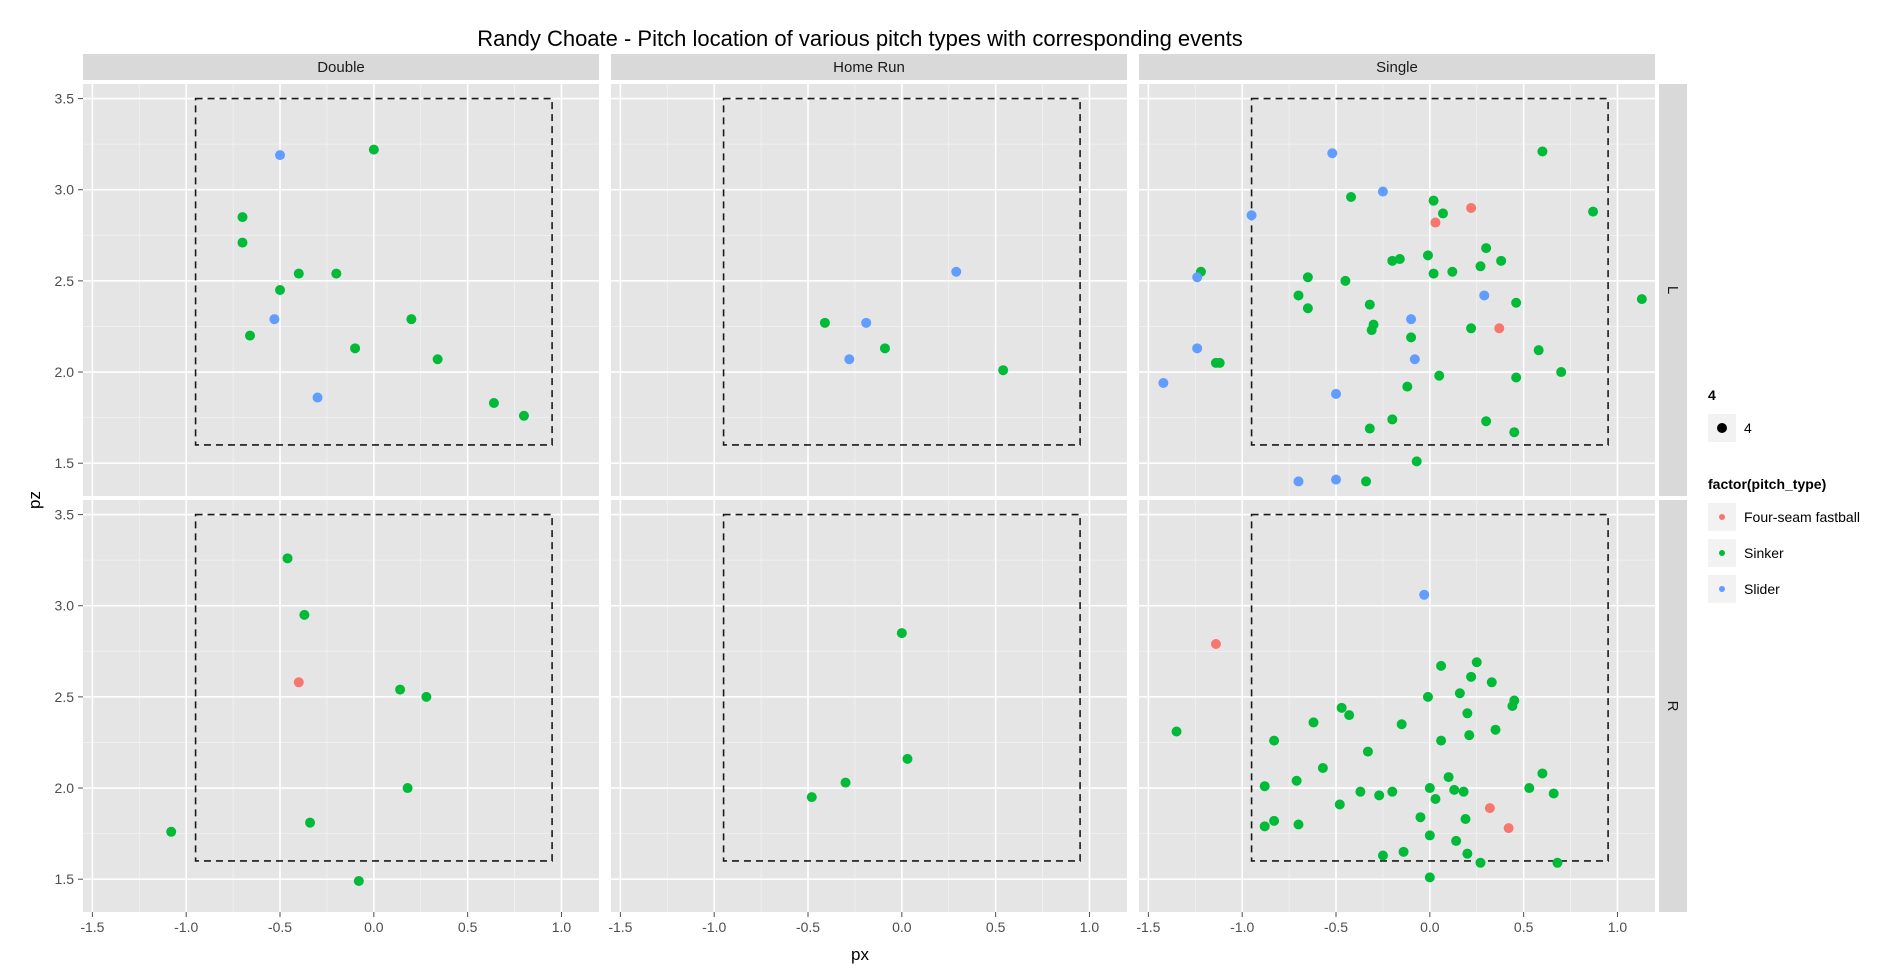  What do you see at coordinates (92, 927) in the screenshot?
I see `x-tick-label: -1.5` at bounding box center [92, 927].